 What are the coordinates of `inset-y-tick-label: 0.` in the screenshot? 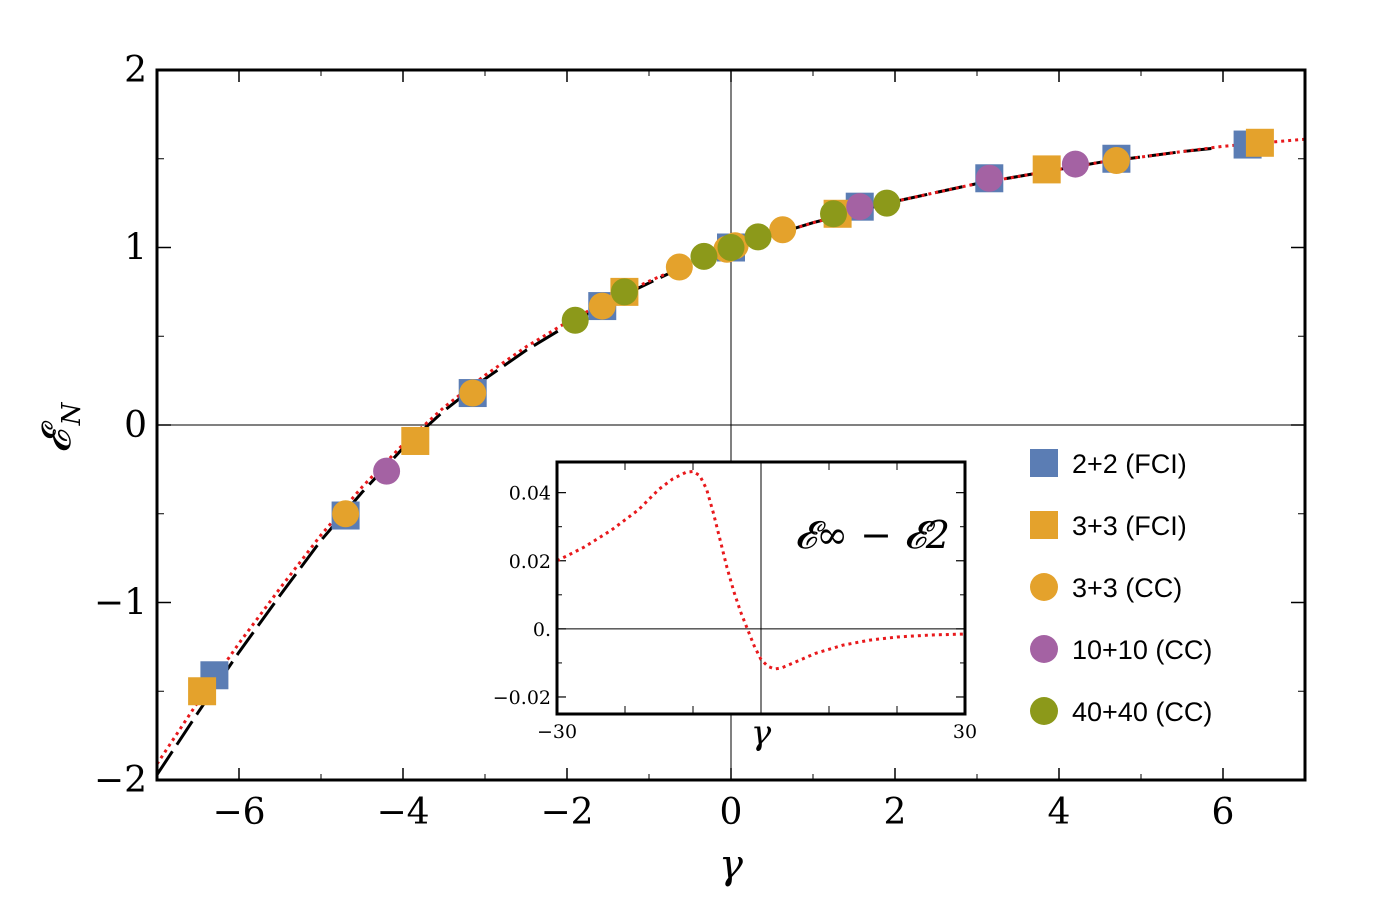 It's located at (542, 630).